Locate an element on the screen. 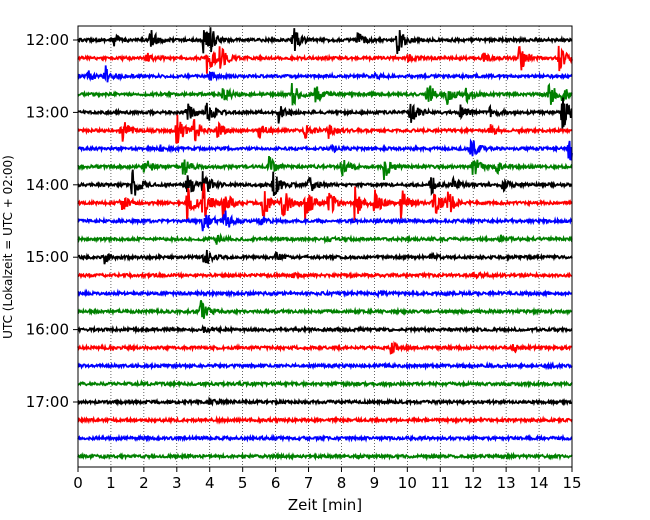  x-tick-label-7: 7 is located at coordinates (309, 483).